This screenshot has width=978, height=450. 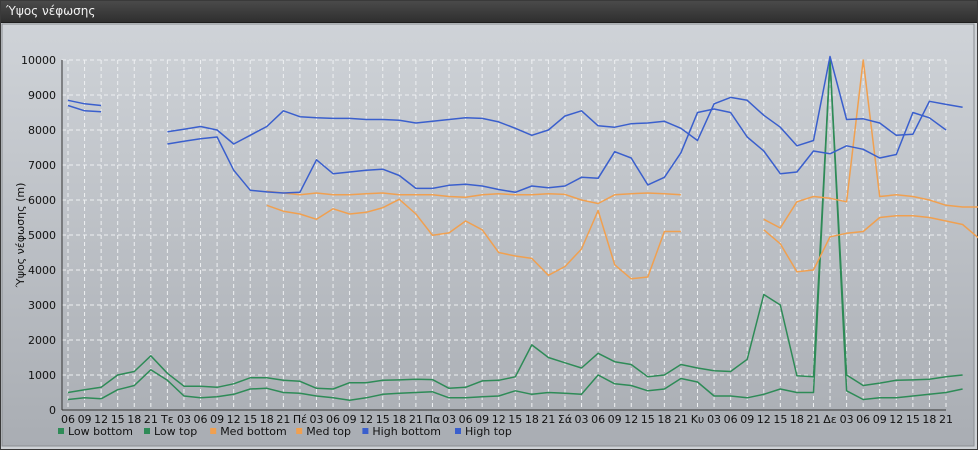 I want to click on x-tick-label: Πα, so click(x=433, y=419).